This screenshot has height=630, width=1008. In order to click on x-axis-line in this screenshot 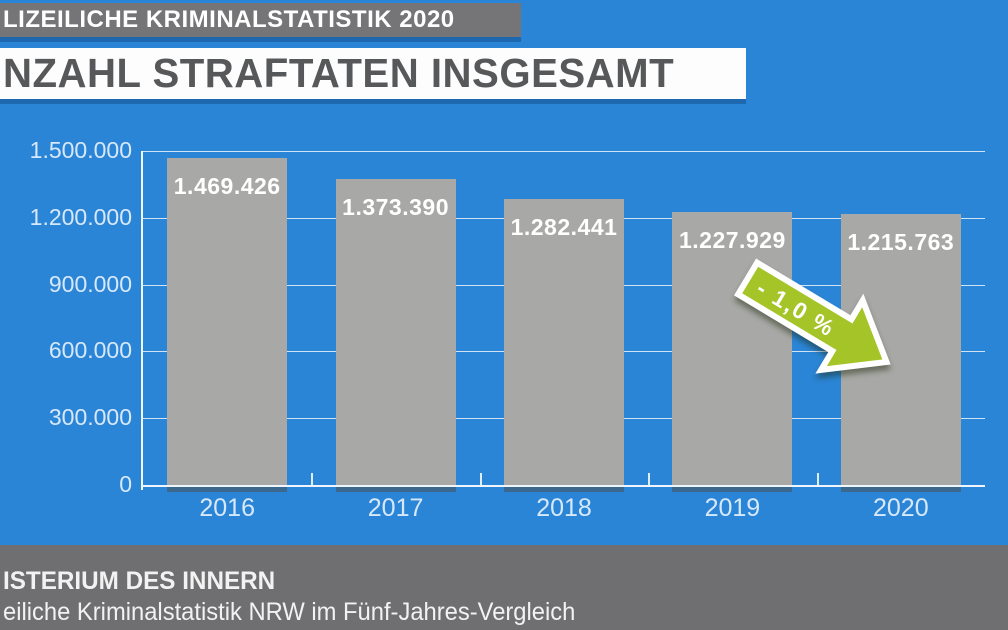, I will do `click(563, 486)`.